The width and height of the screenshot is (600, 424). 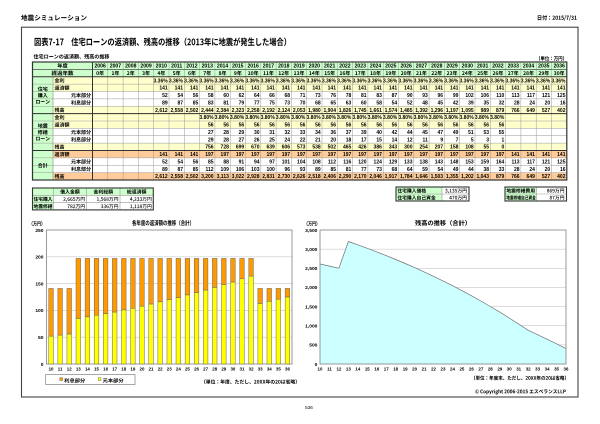 What do you see at coordinates (223, 177) in the screenshot?
I see `svg-text: 3,113` at bounding box center [223, 177].